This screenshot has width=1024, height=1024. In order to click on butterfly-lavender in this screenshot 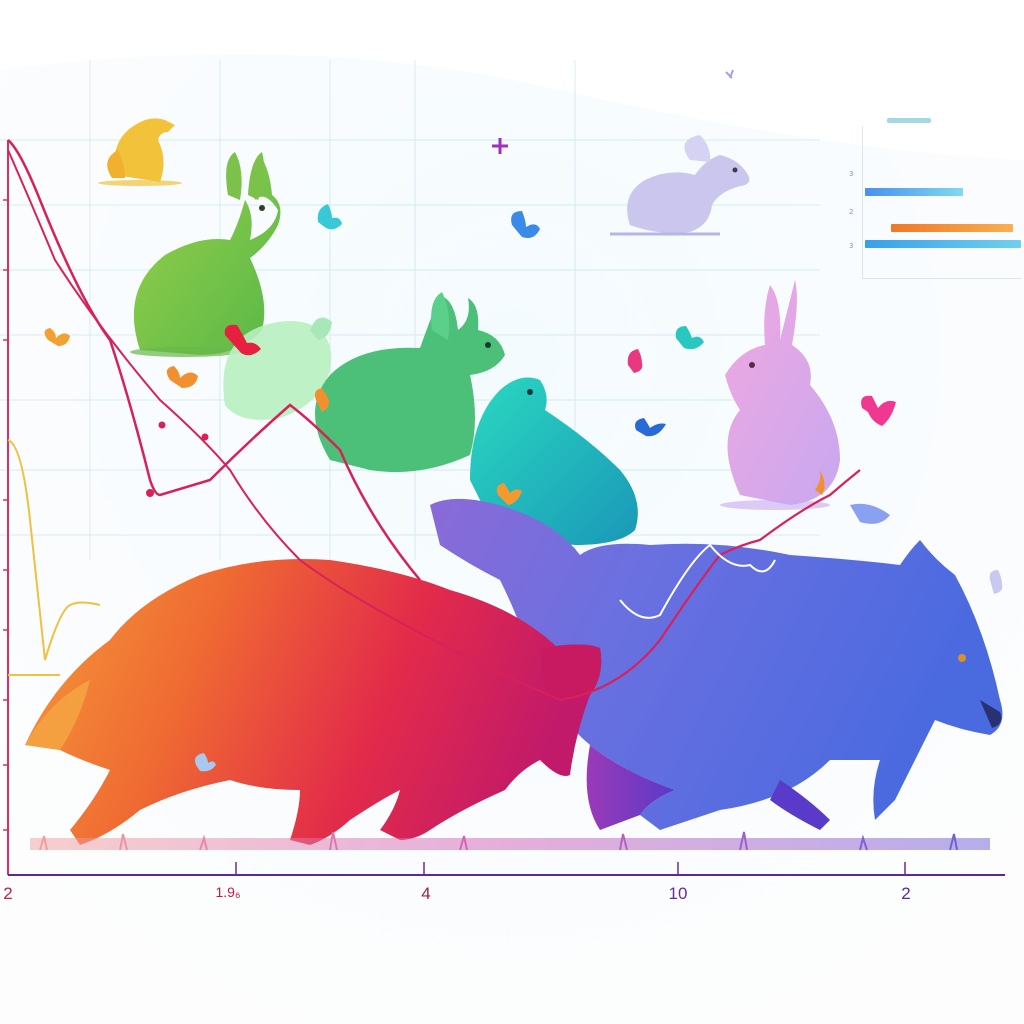, I will do `click(996, 582)`.